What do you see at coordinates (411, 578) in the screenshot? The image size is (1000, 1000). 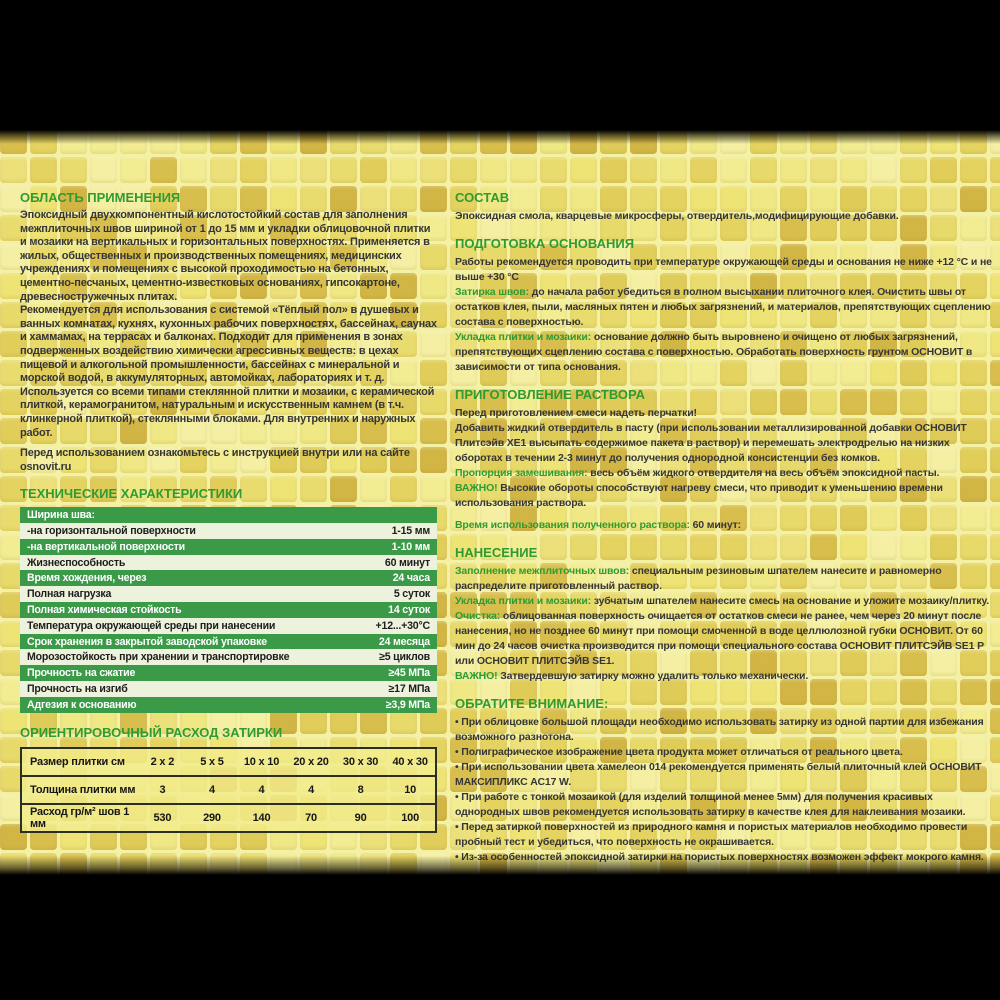 I see `row-value: 24 часа` at bounding box center [411, 578].